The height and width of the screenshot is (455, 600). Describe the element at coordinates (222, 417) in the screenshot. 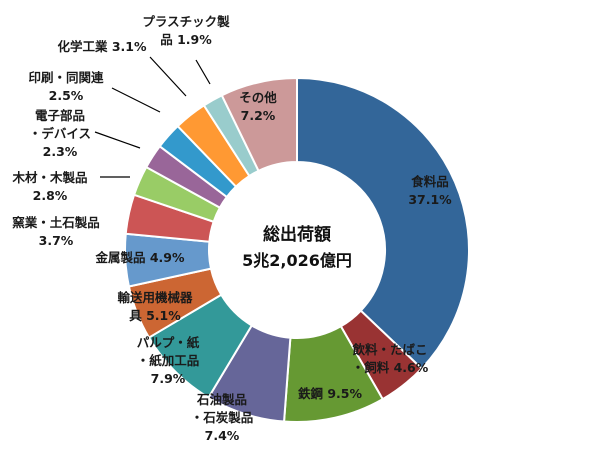

I see `slice-label-4: 石油製品・石炭製品 7.4%` at that location.